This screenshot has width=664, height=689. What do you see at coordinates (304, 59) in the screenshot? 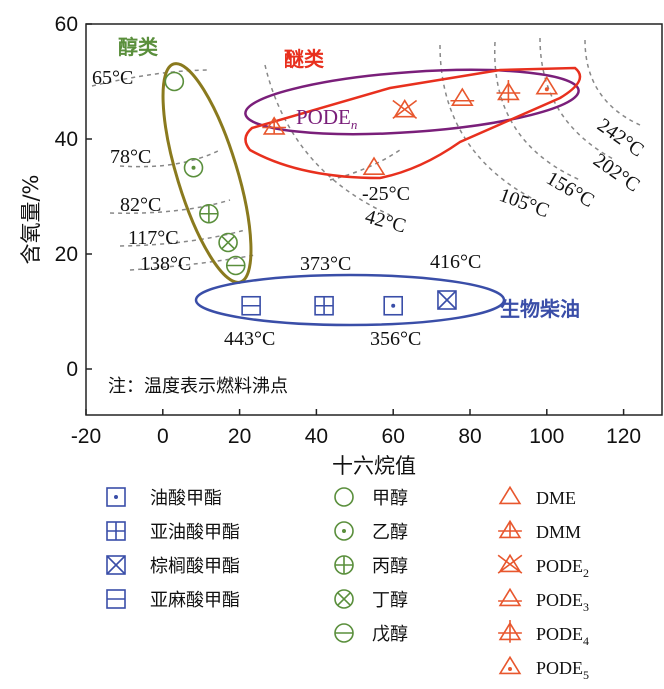
I see `ethers-group-label: 醚类` at bounding box center [304, 59].